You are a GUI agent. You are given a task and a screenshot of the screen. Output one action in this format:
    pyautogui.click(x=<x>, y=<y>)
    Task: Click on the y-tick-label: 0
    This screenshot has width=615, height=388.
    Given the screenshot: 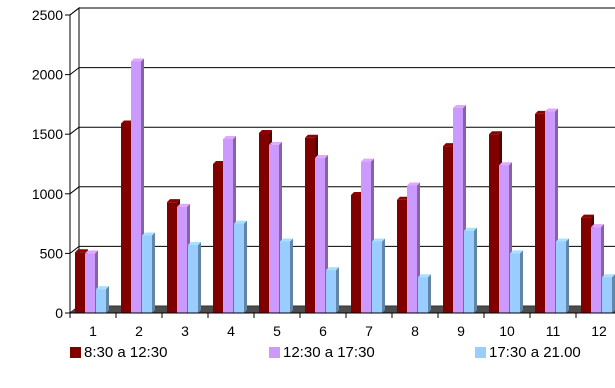 What is the action you would take?
    pyautogui.click(x=59, y=313)
    